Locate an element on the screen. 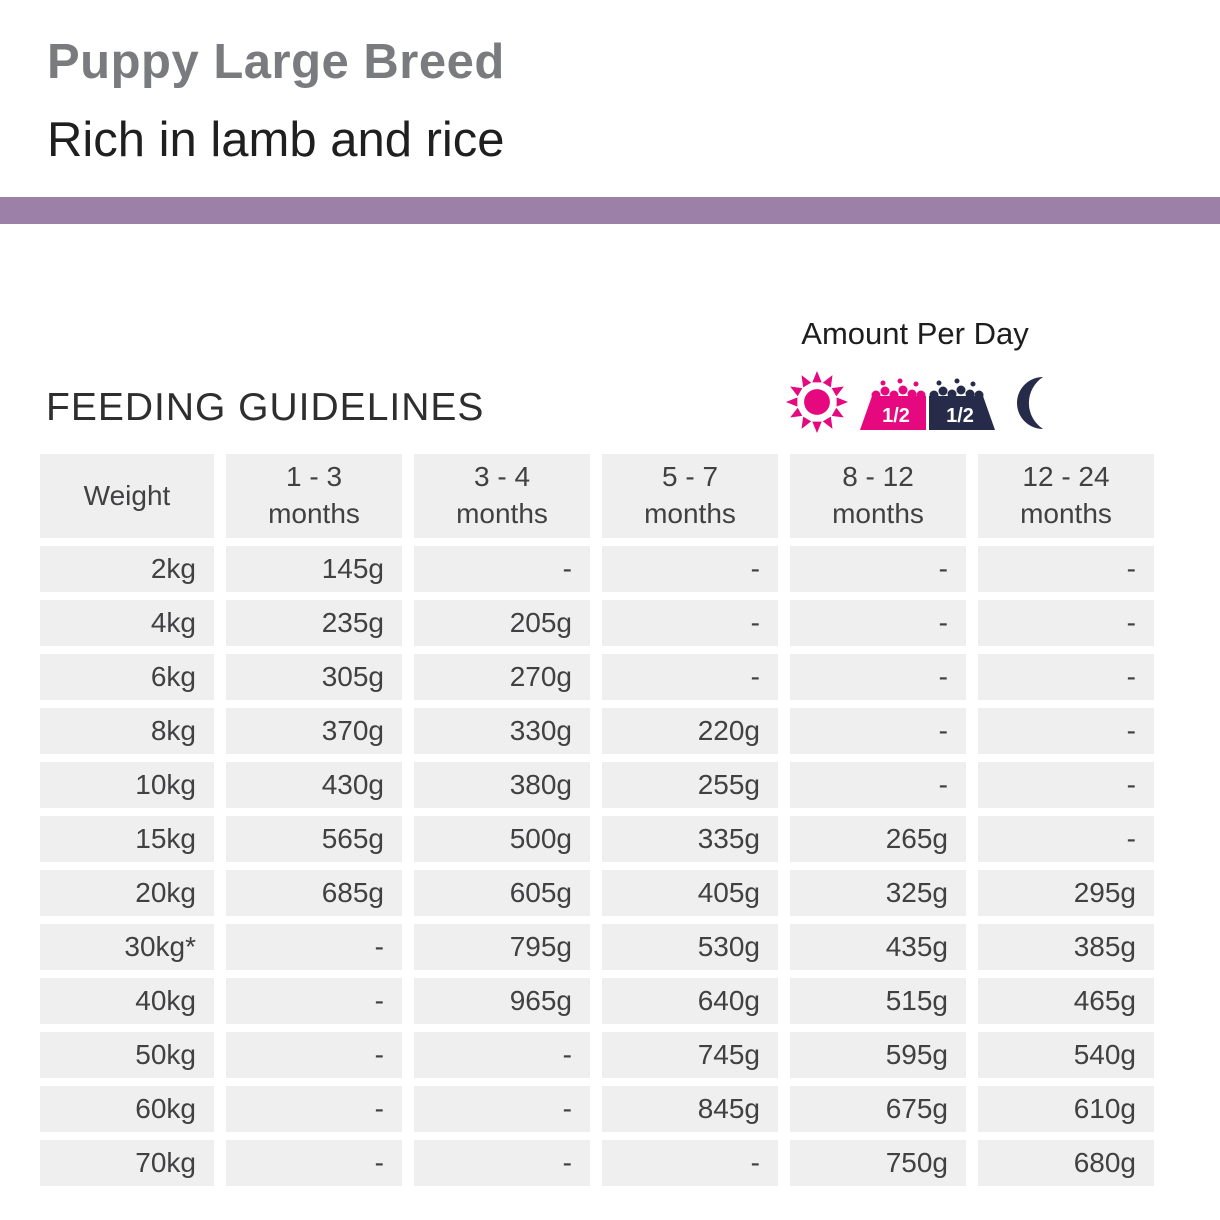 This screenshot has height=1220, width=1220. weight-cell: 70kg is located at coordinates (127, 1163).